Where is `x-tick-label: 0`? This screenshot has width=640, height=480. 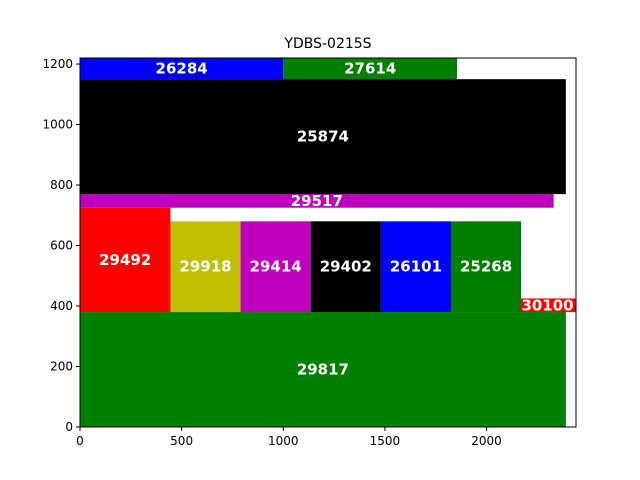 x-tick-label: 0 is located at coordinates (80, 441).